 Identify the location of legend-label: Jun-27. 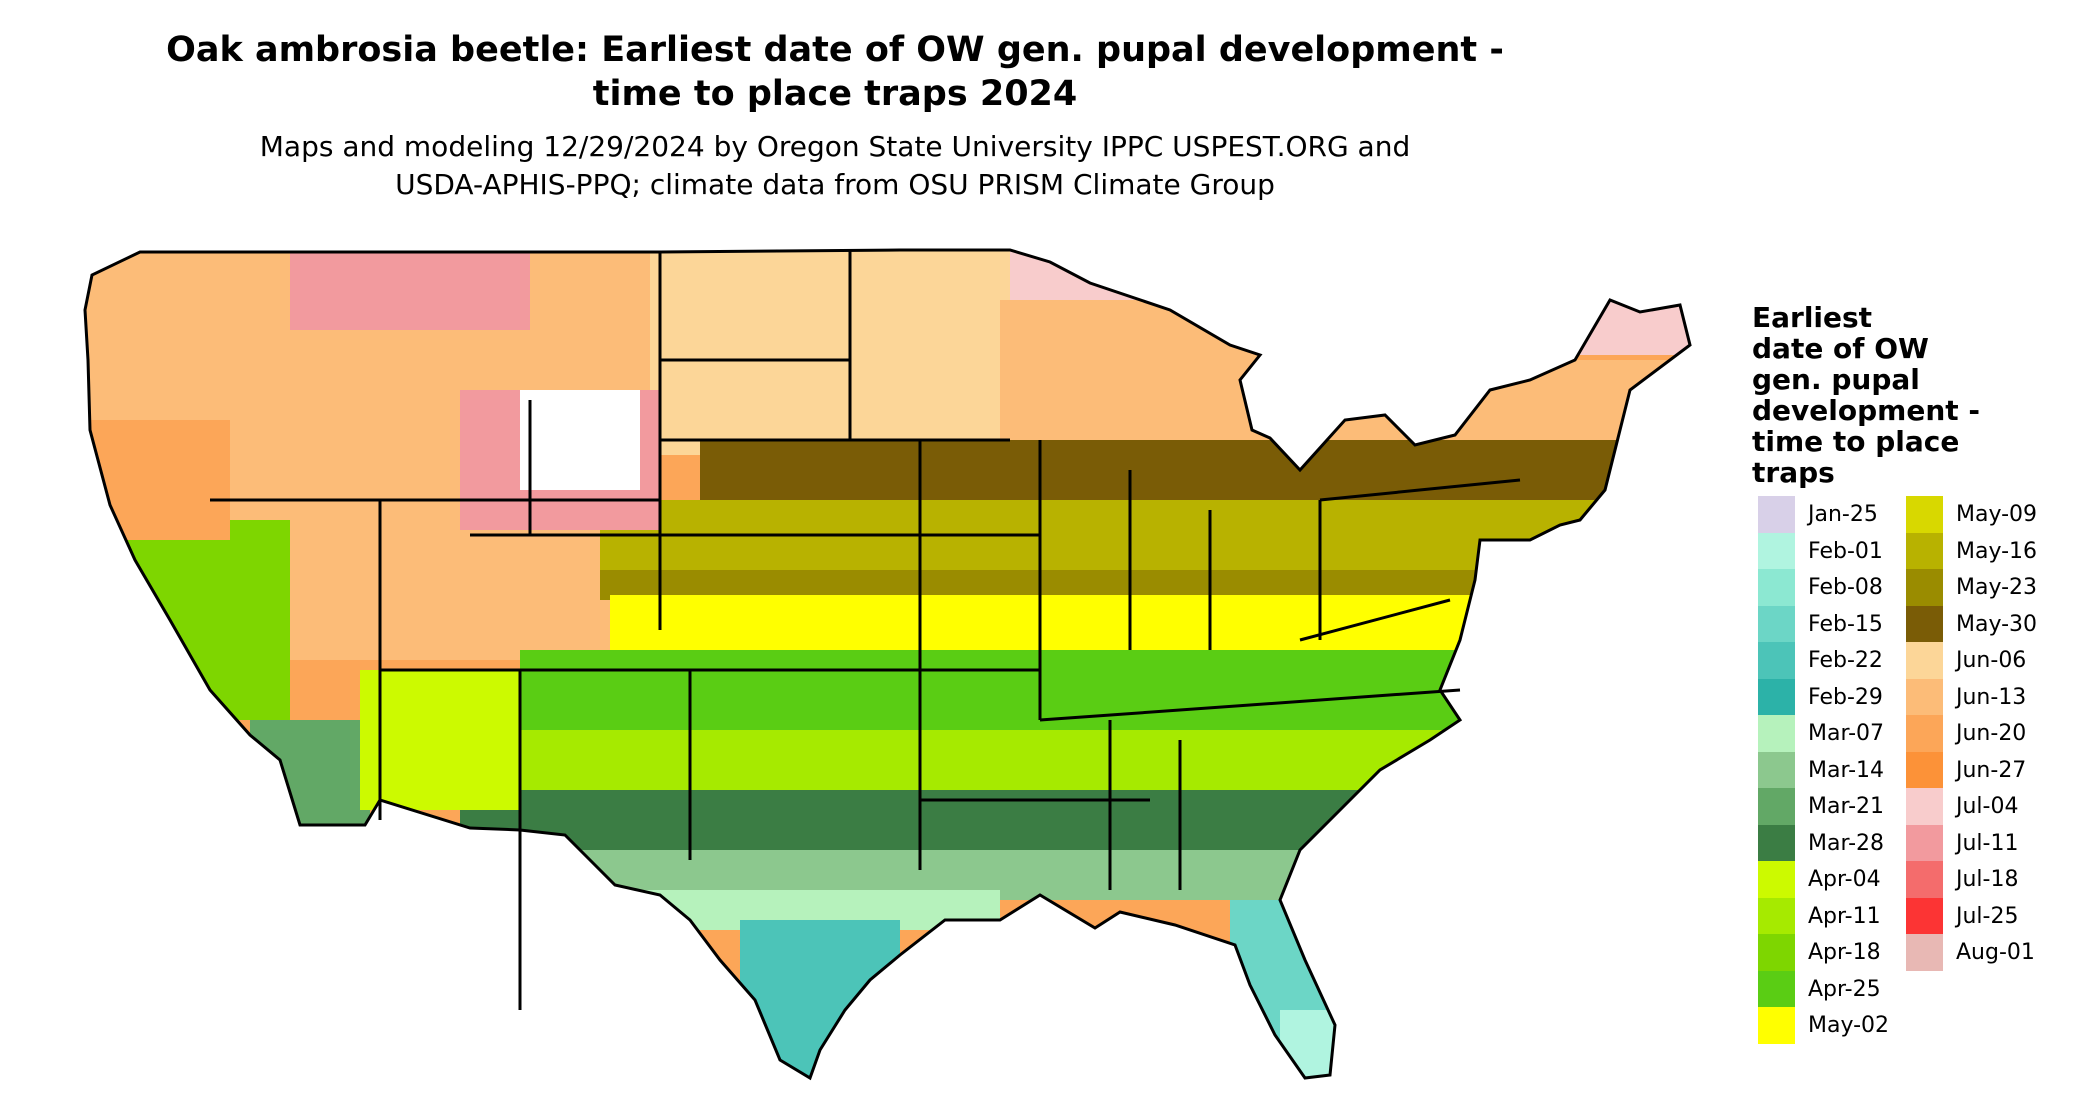
(1991, 770).